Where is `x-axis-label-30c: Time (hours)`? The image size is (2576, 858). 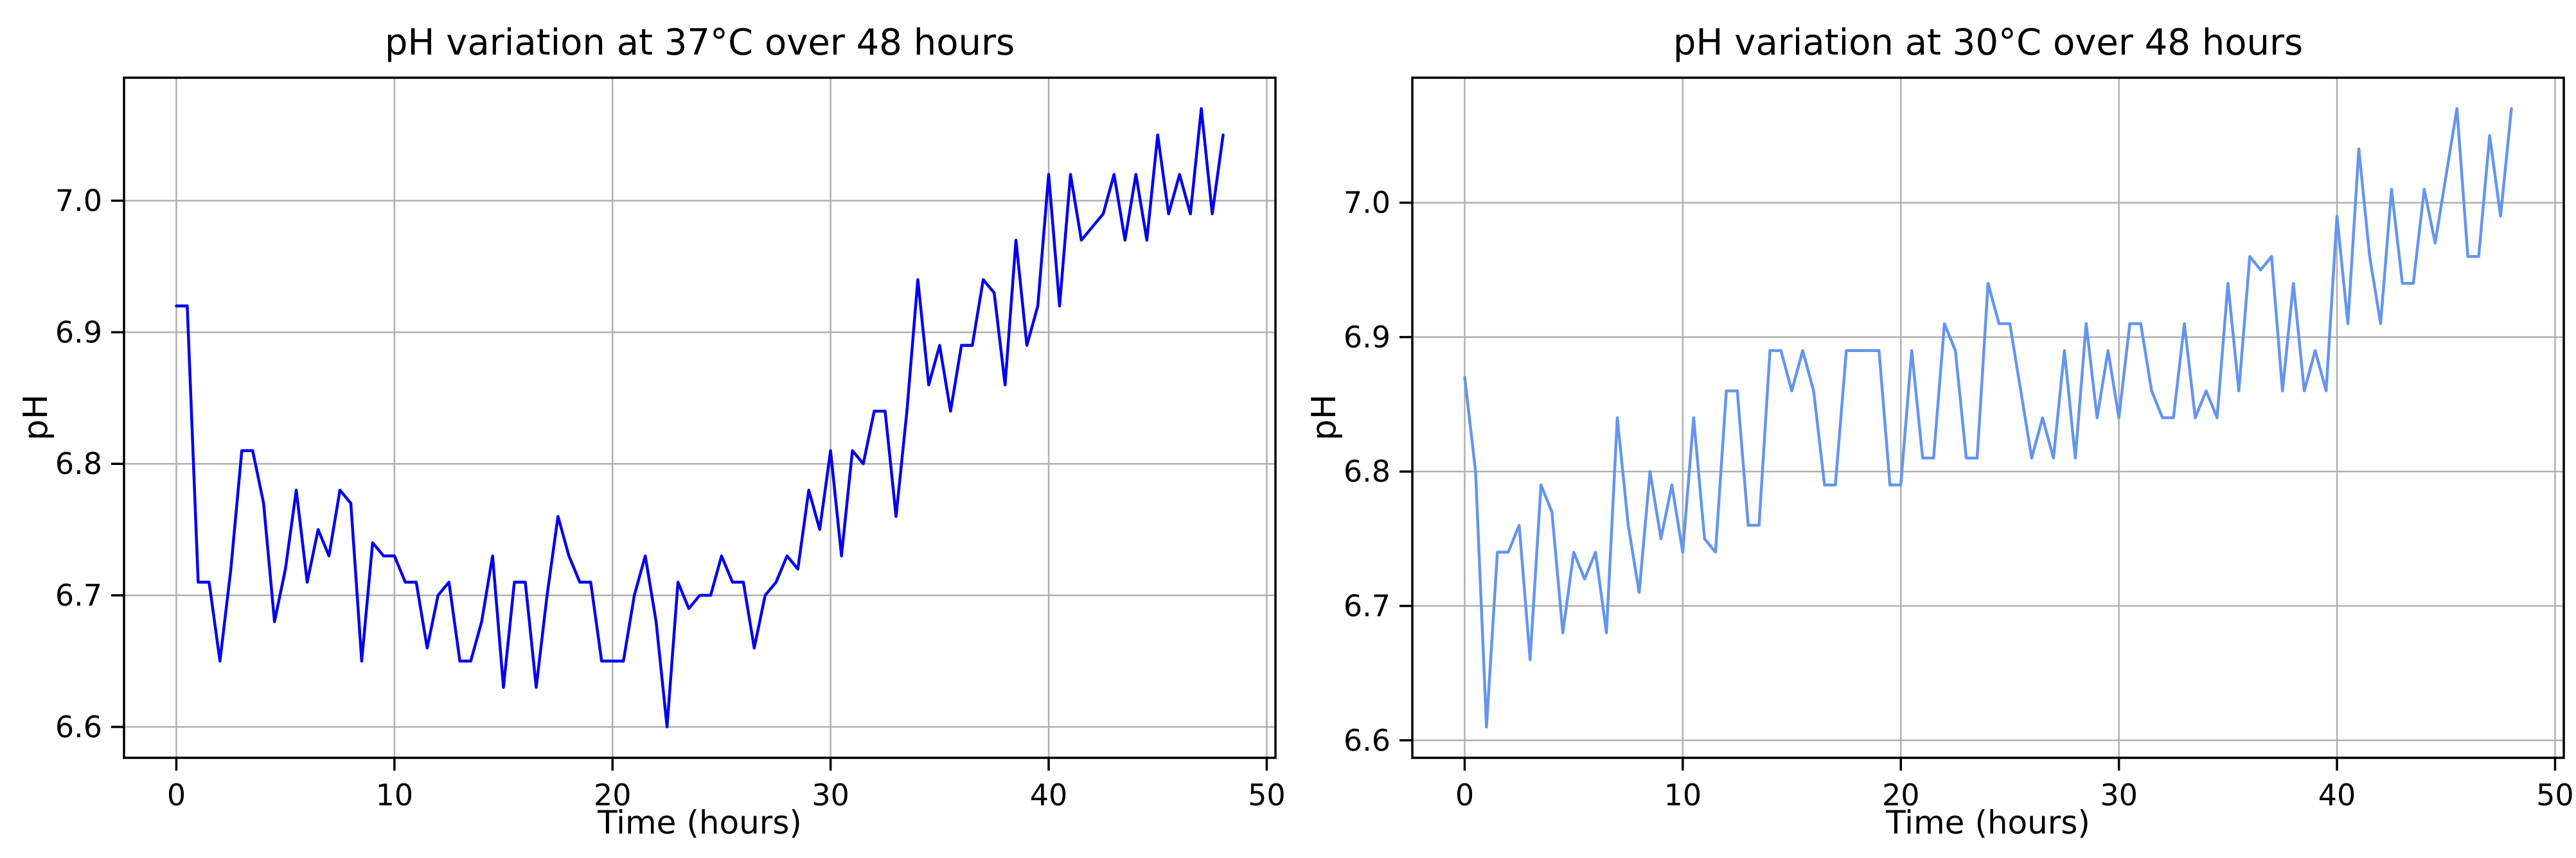
x-axis-label-30c: Time (hours) is located at coordinates (1988, 822).